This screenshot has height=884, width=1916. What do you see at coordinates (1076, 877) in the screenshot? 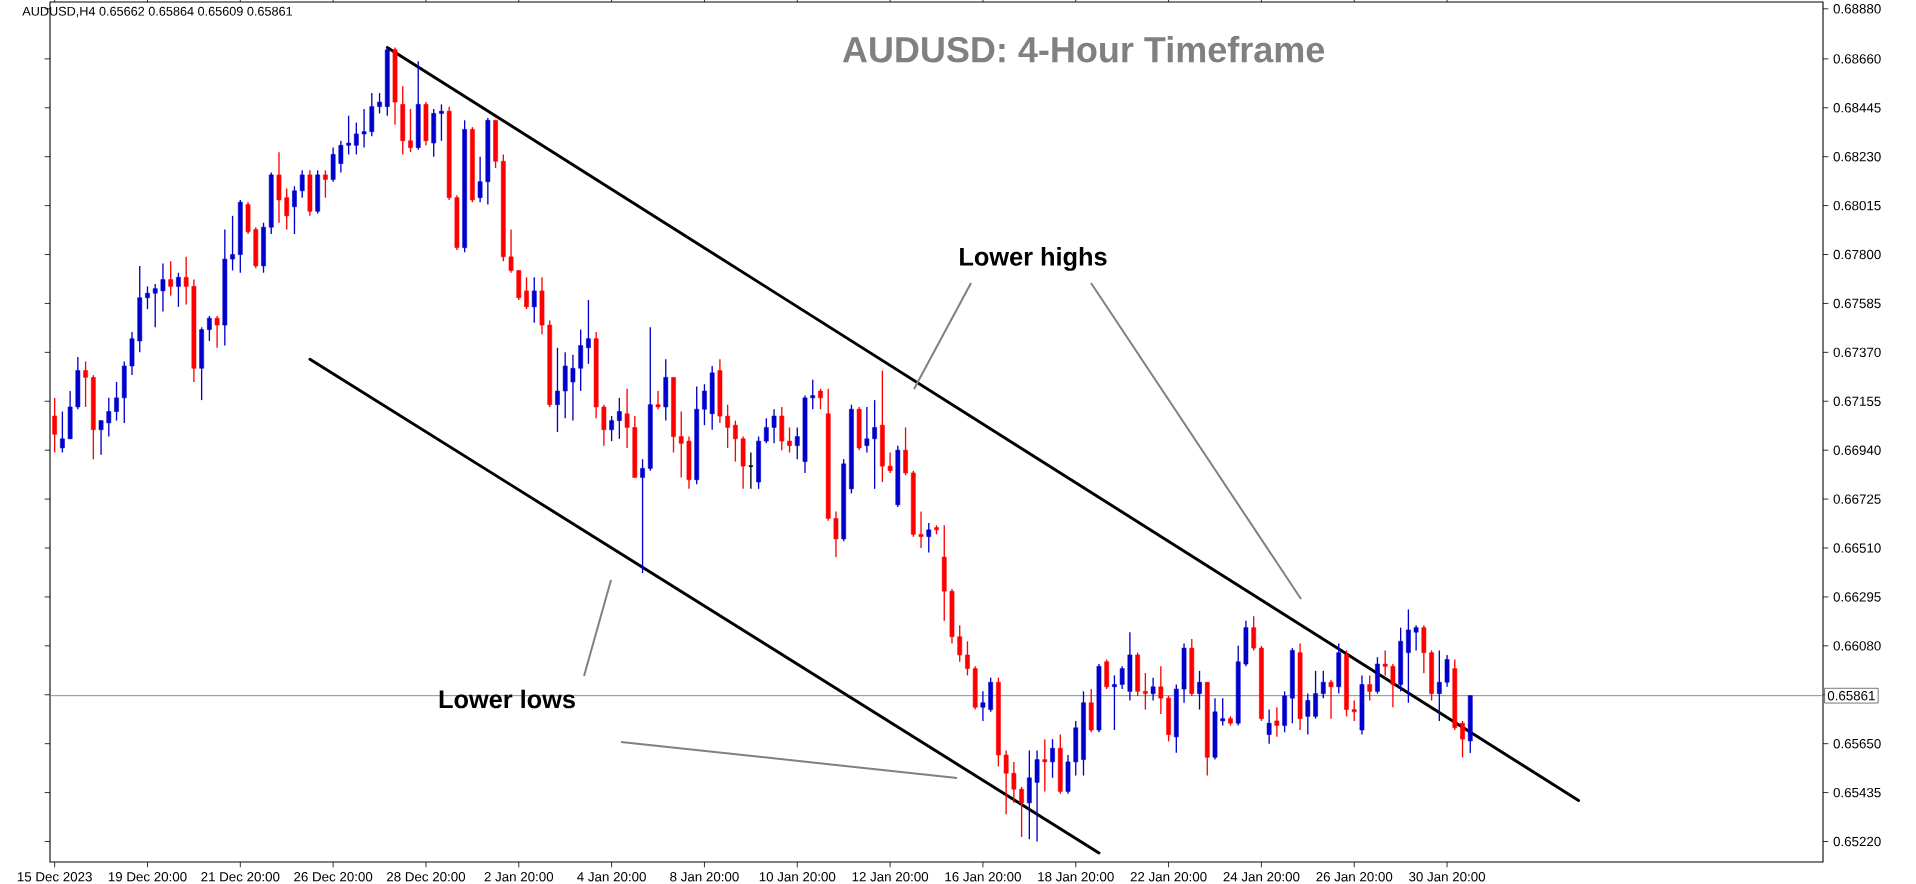
I see `x-tick-label: 18 Jan 20:00` at bounding box center [1076, 877].